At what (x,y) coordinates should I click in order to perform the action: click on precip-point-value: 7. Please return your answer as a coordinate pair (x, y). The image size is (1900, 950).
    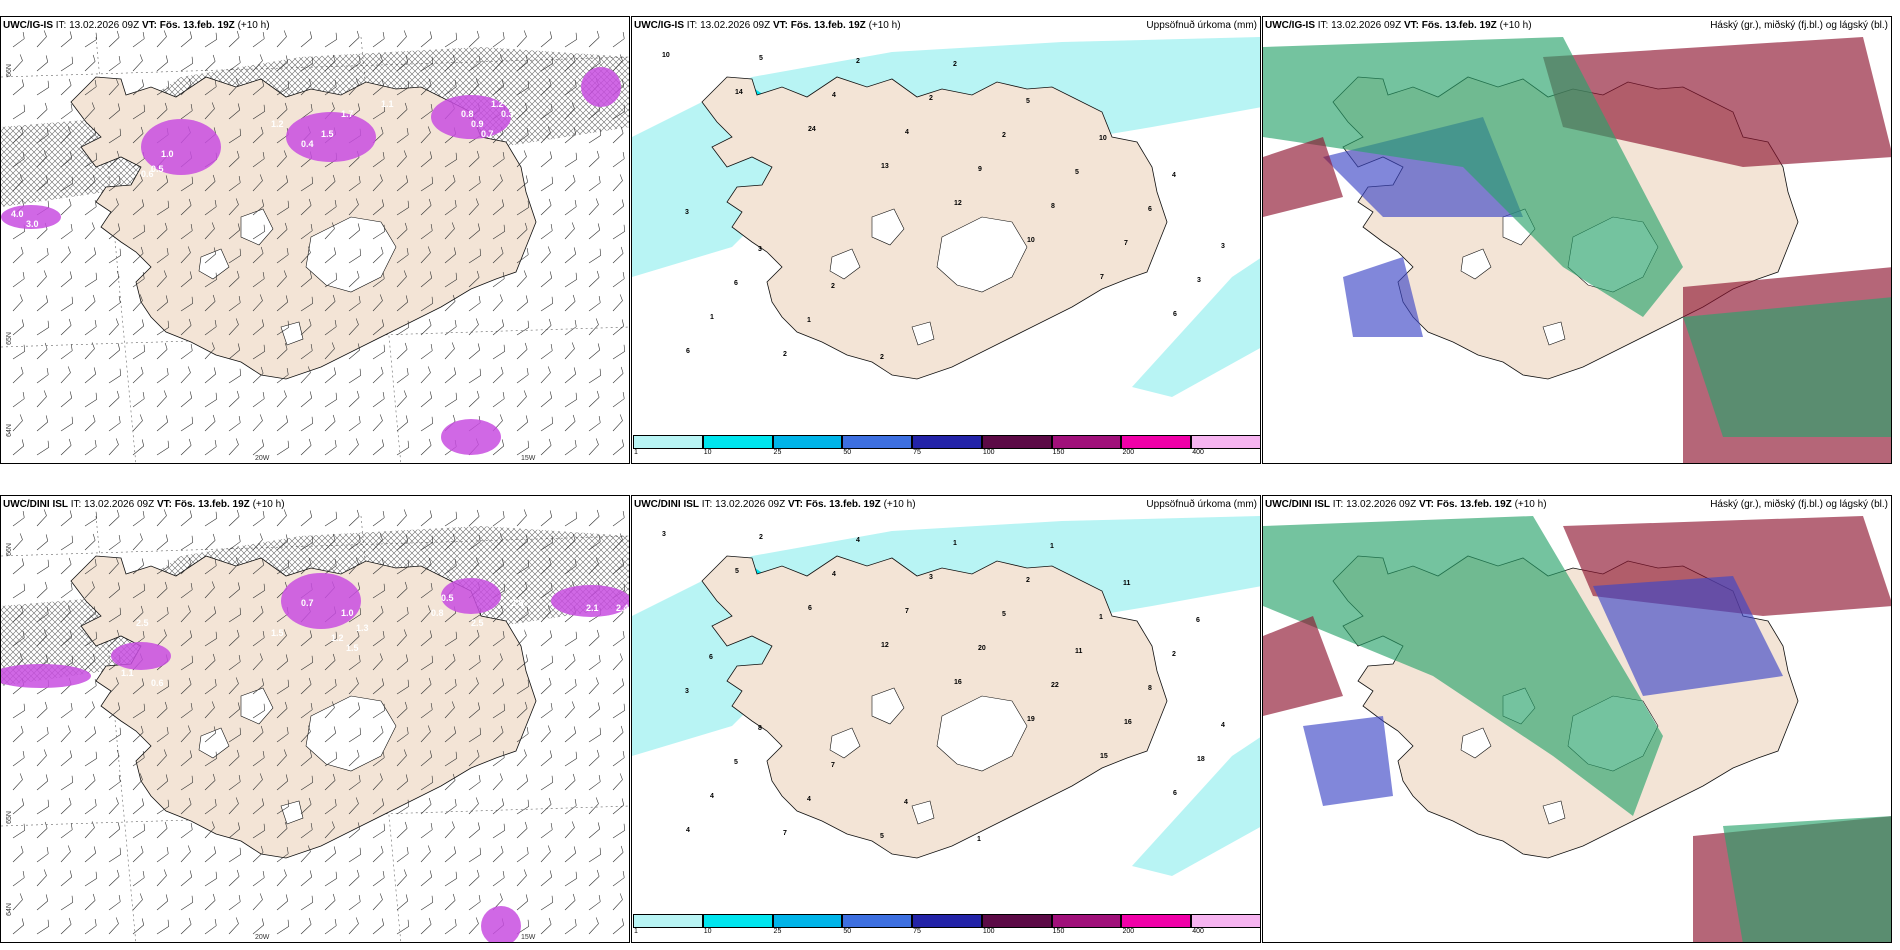
    Looking at the image, I should click on (1102, 277).